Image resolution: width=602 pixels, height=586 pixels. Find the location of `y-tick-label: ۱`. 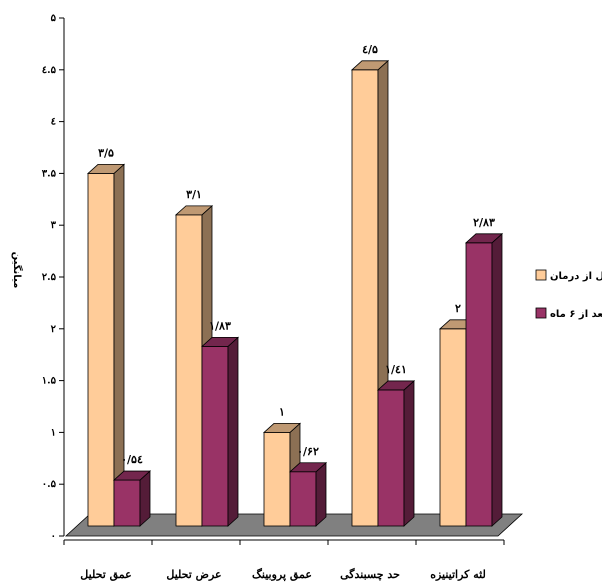

y-tick-label: ۱ is located at coordinates (53, 432).